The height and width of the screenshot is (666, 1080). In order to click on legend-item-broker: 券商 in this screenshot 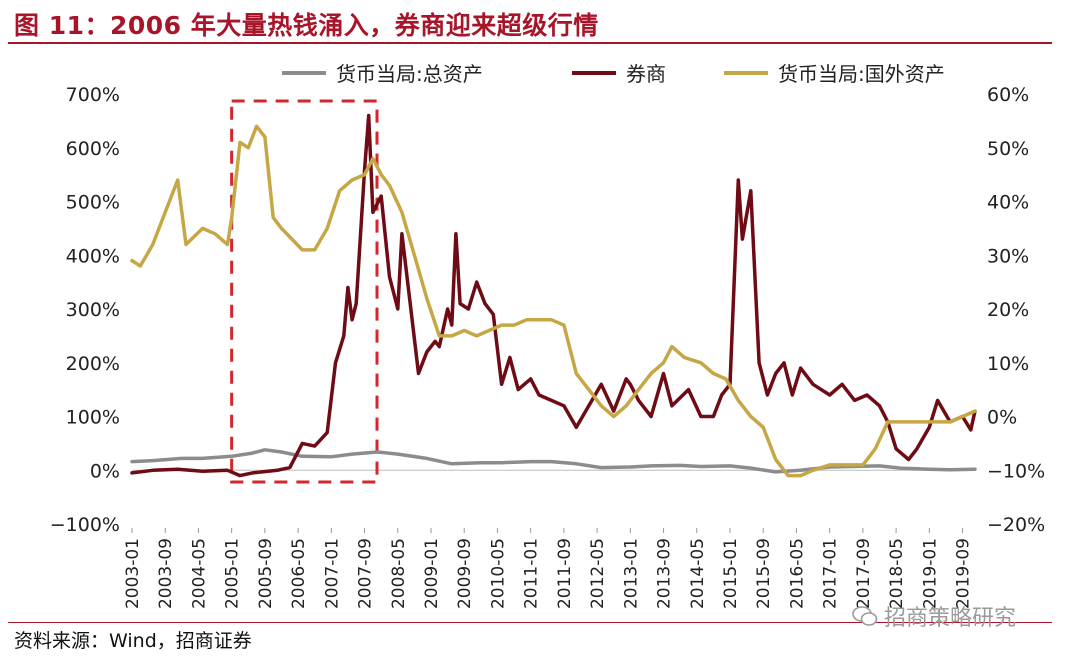, I will do `click(619, 72)`.